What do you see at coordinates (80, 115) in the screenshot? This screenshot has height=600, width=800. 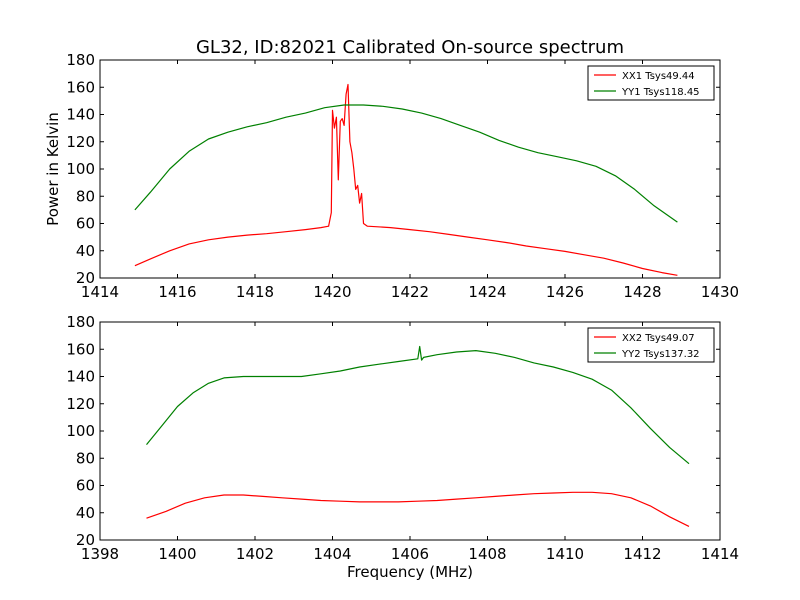 I see `top-y-tick-label: 140` at bounding box center [80, 115].